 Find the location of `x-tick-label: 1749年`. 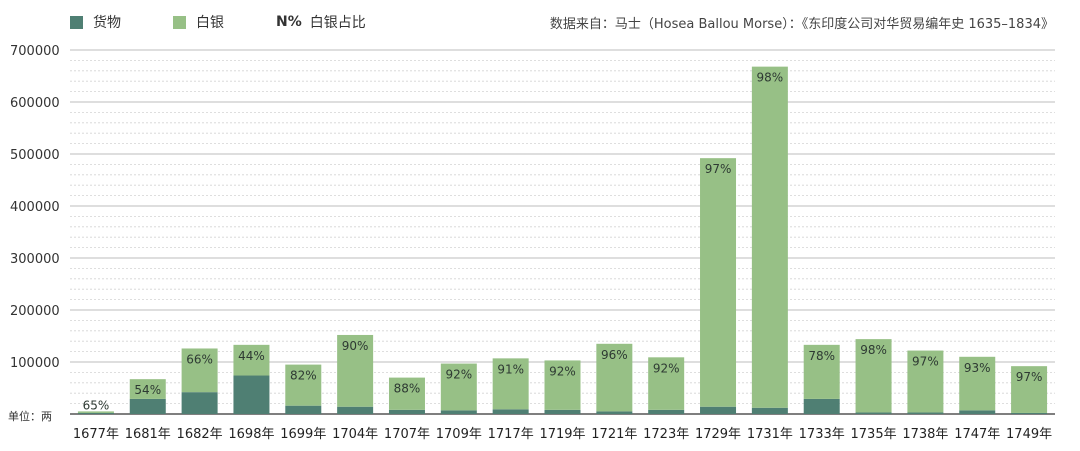

x-tick-label: 1749年 is located at coordinates (1029, 434).